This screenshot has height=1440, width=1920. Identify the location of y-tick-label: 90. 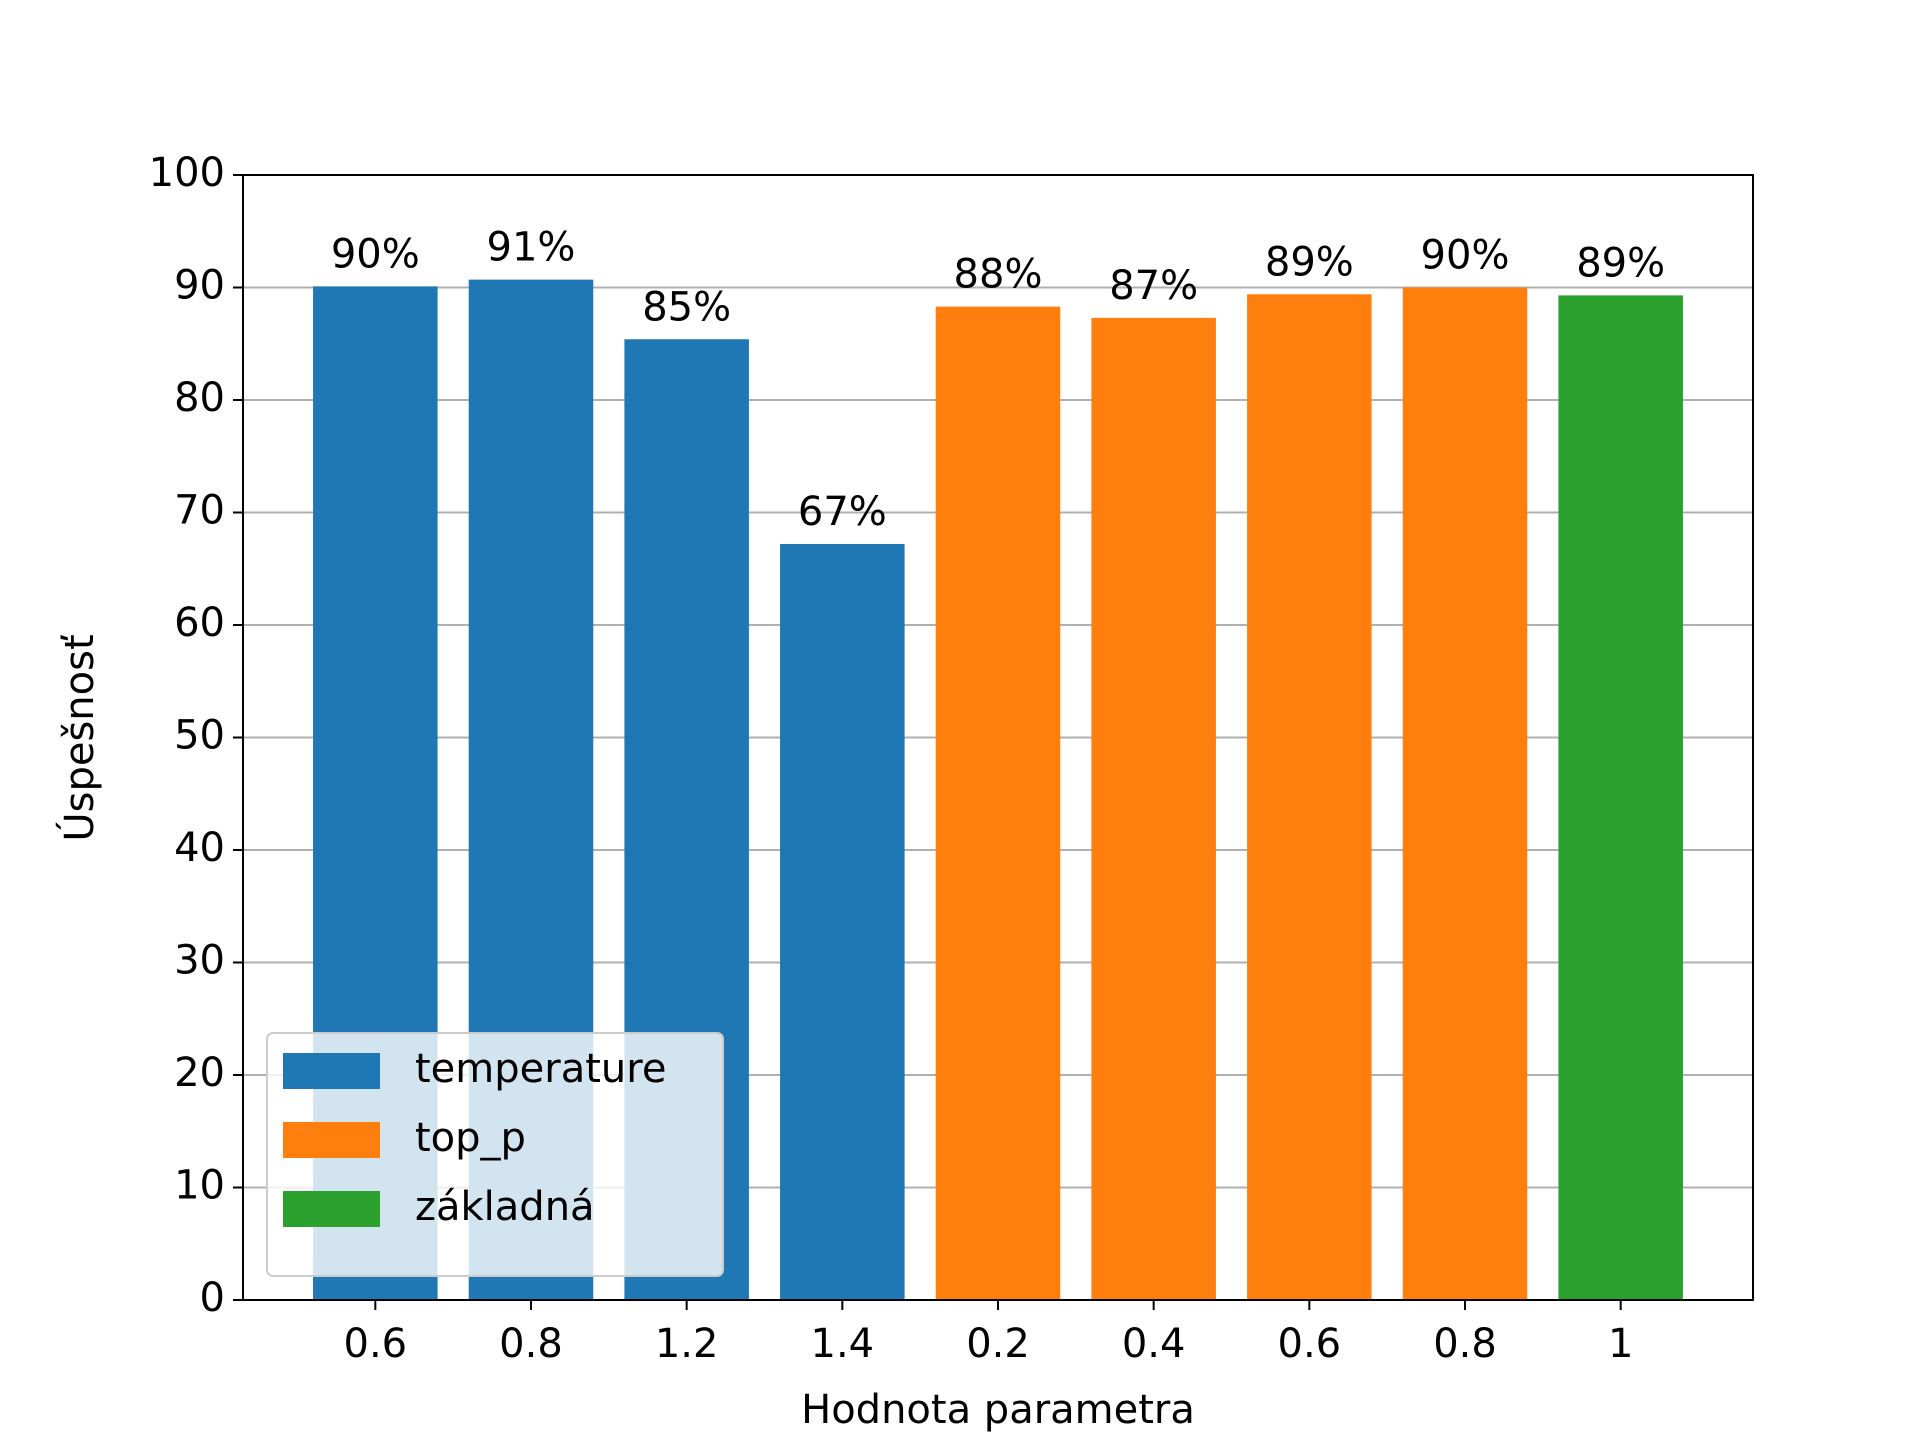
(199, 286).